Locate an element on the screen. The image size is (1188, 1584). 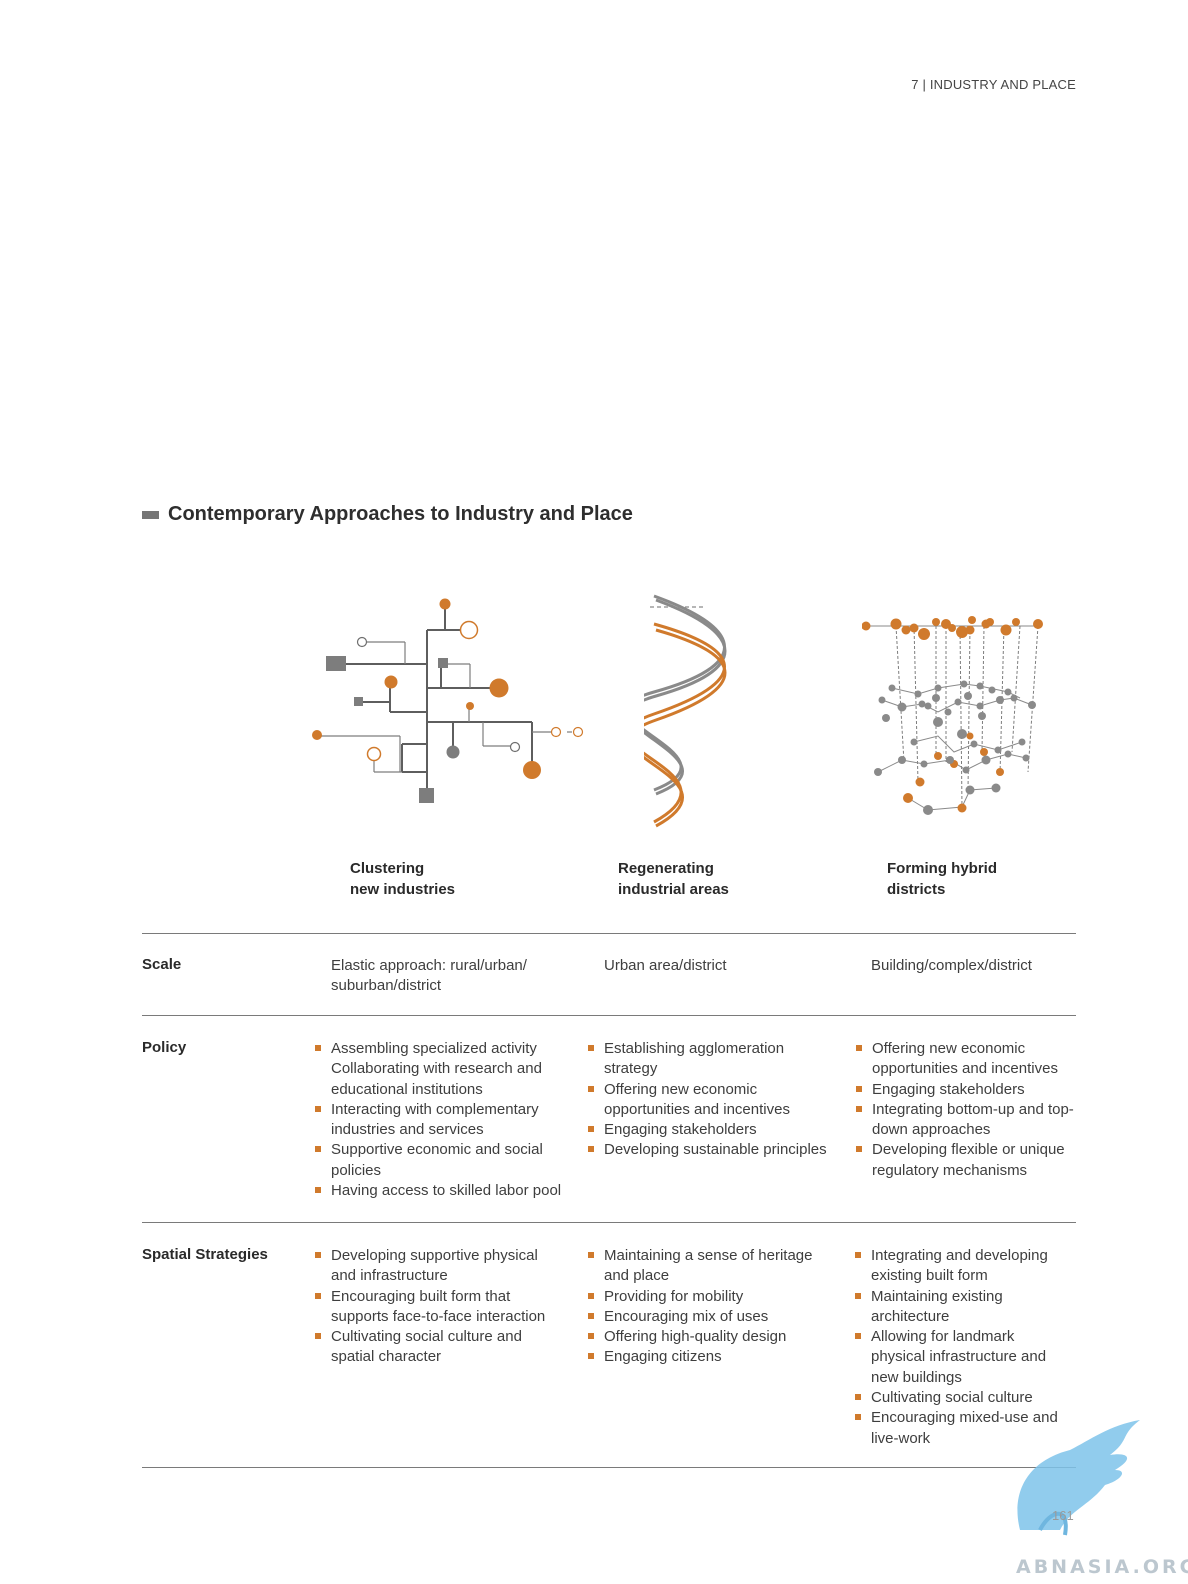
list-item: Developing sustainable principles is located at coordinates (708, 1150).